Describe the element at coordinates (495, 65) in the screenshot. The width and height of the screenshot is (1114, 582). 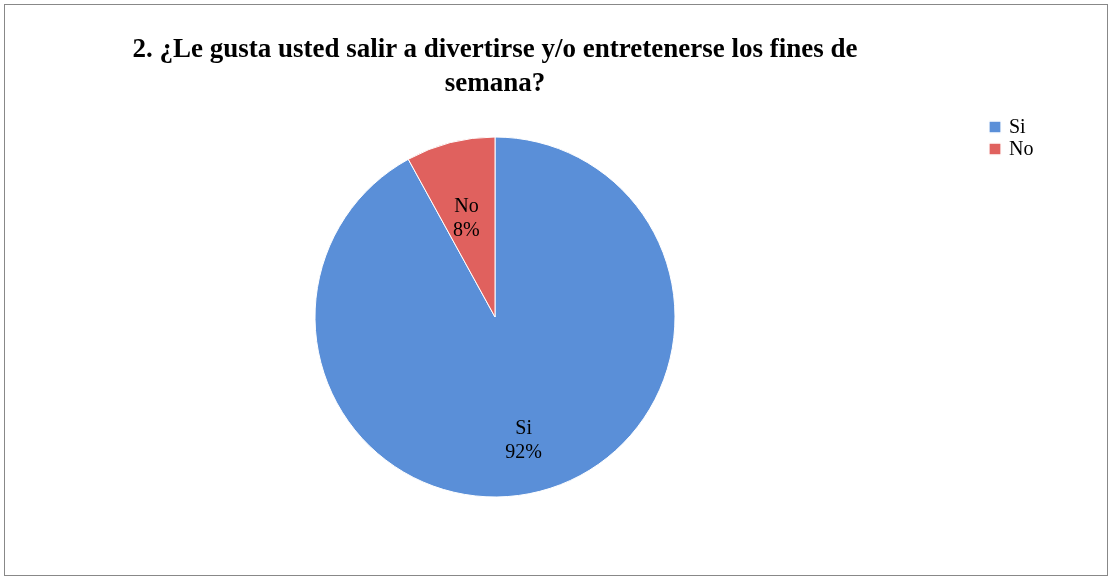
I see `chart-title: 2. ¿Le gusta usted salir a divertirse y/o entretenerse los fines de semana?` at that location.